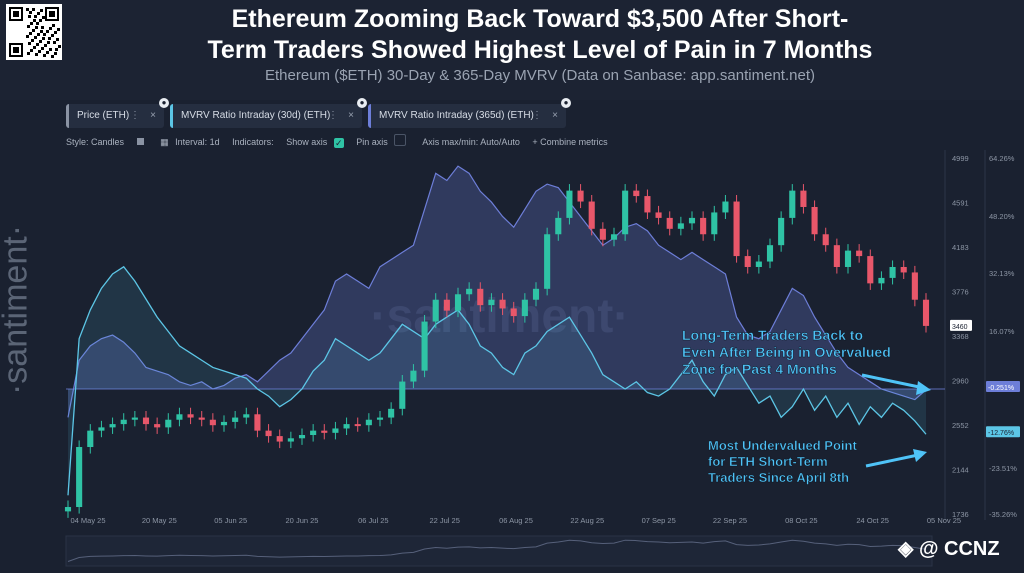 The image size is (1024, 573). What do you see at coordinates (778, 477) in the screenshot?
I see `annotation-short-term-line: Traders Since April 8th` at bounding box center [778, 477].